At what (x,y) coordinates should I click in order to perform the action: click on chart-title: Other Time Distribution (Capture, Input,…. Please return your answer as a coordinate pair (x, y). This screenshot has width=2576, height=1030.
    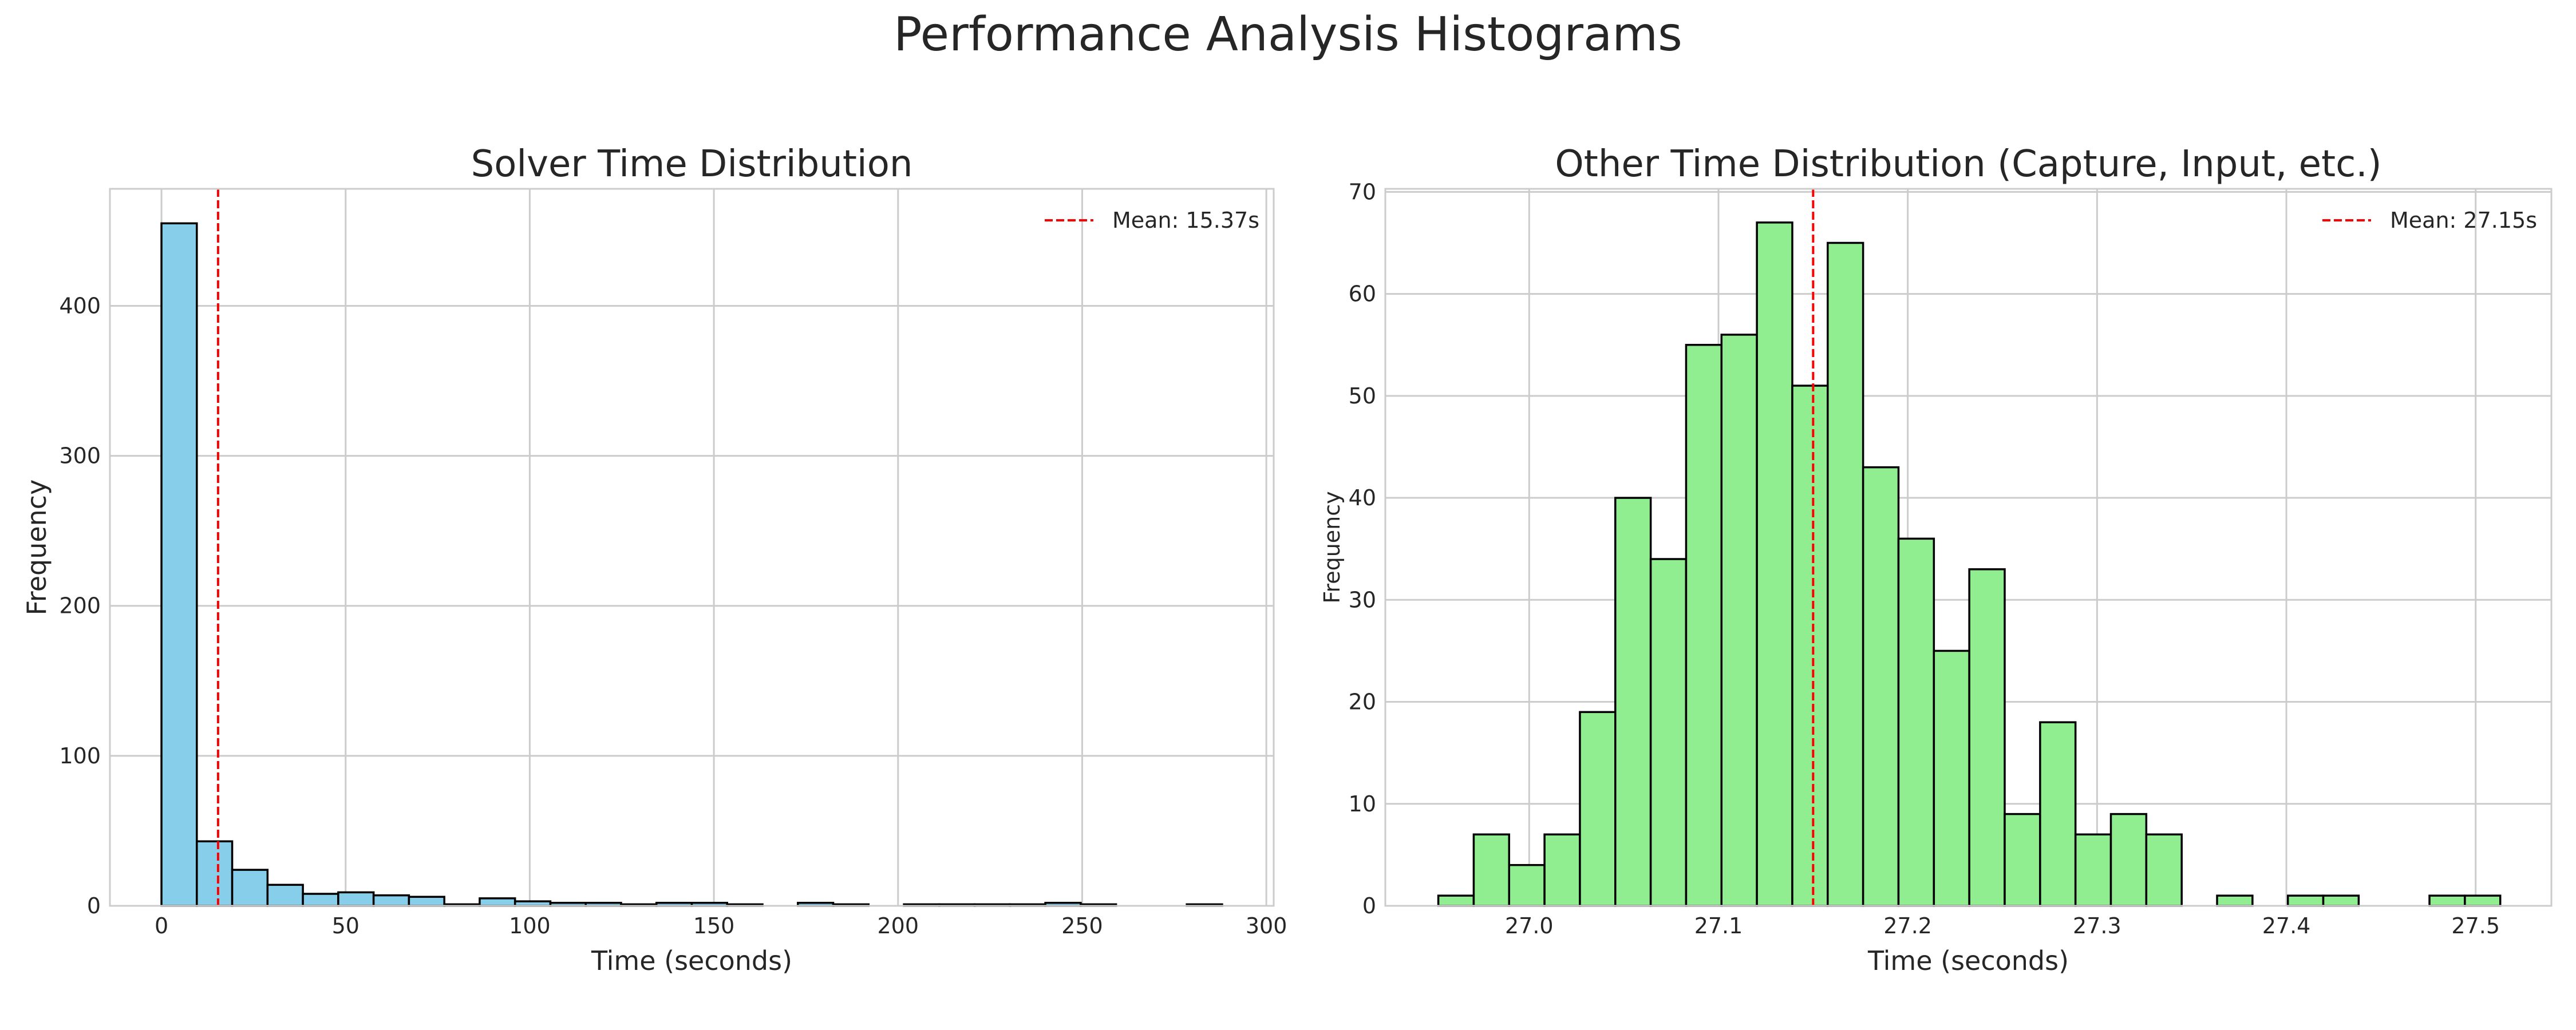
    Looking at the image, I should click on (1968, 164).